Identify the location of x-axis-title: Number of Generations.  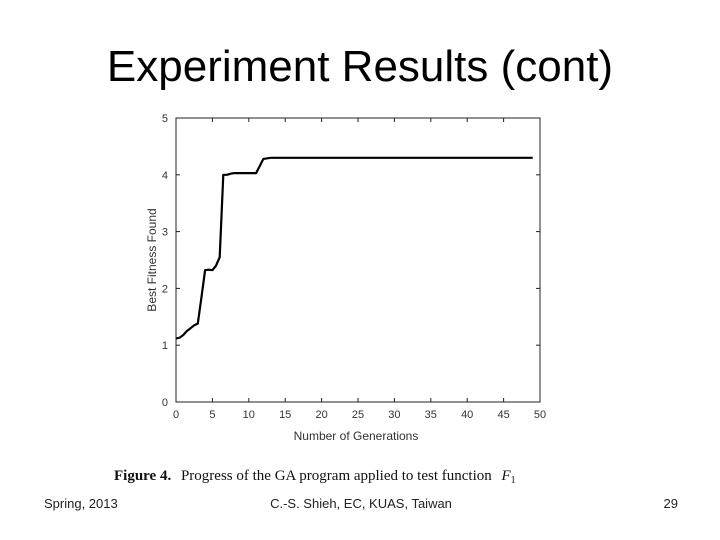
(356, 436).